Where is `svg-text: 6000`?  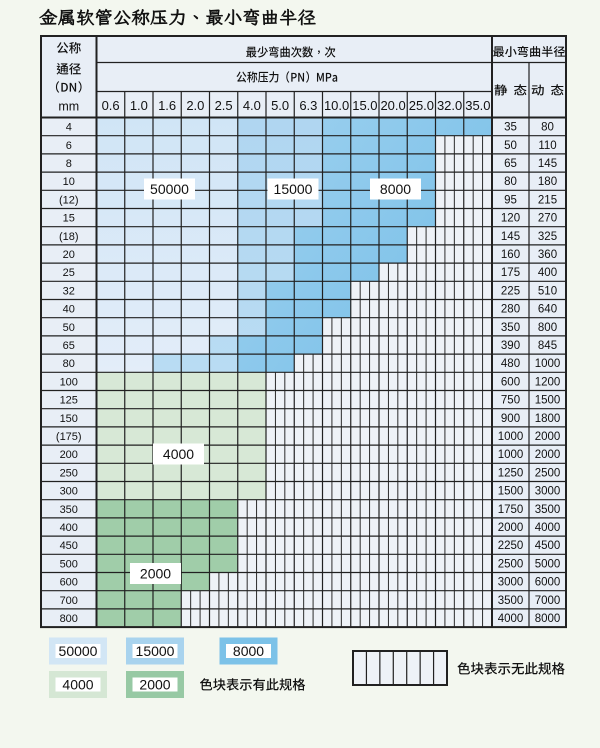 svg-text: 6000 is located at coordinates (548, 583).